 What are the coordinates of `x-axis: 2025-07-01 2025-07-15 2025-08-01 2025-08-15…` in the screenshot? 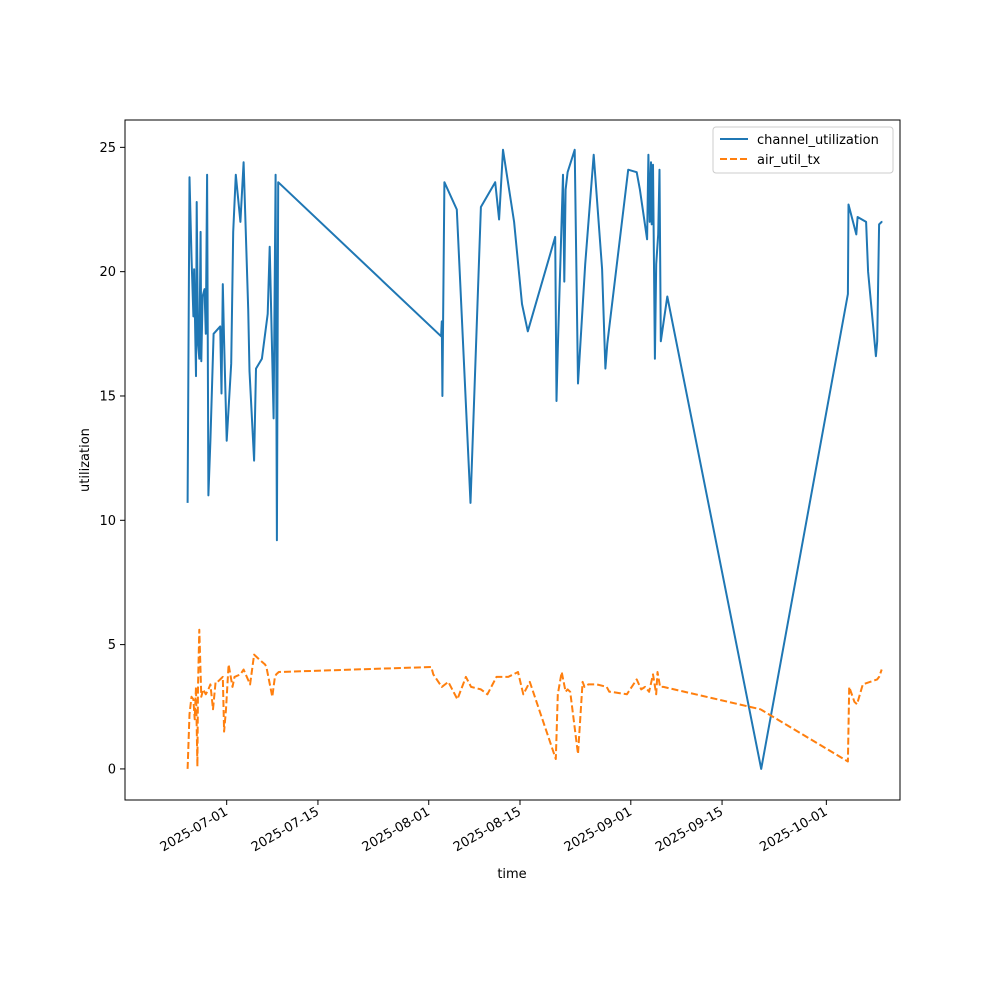 It's located at (494, 827).